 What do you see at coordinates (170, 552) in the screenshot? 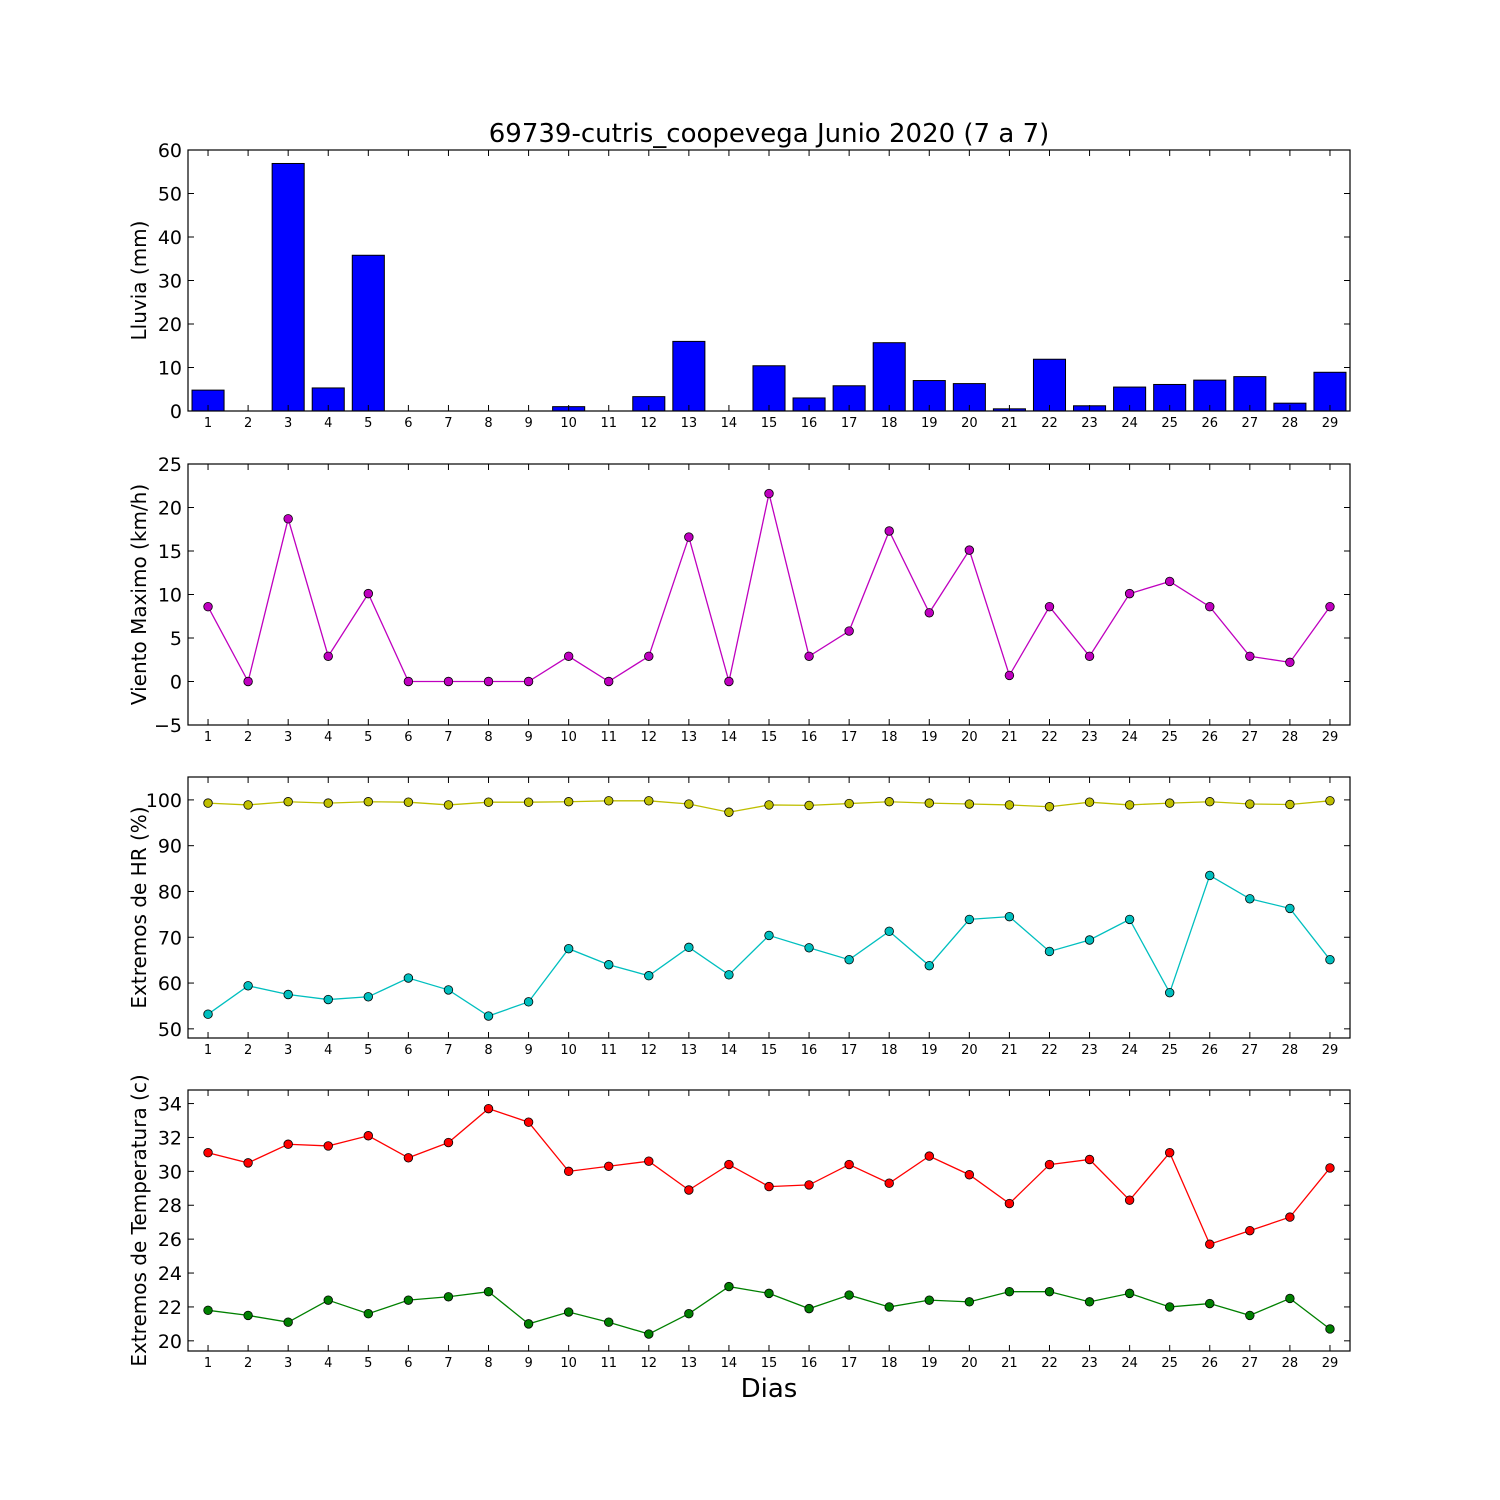
I see `y-tick-label: 15` at bounding box center [170, 552].